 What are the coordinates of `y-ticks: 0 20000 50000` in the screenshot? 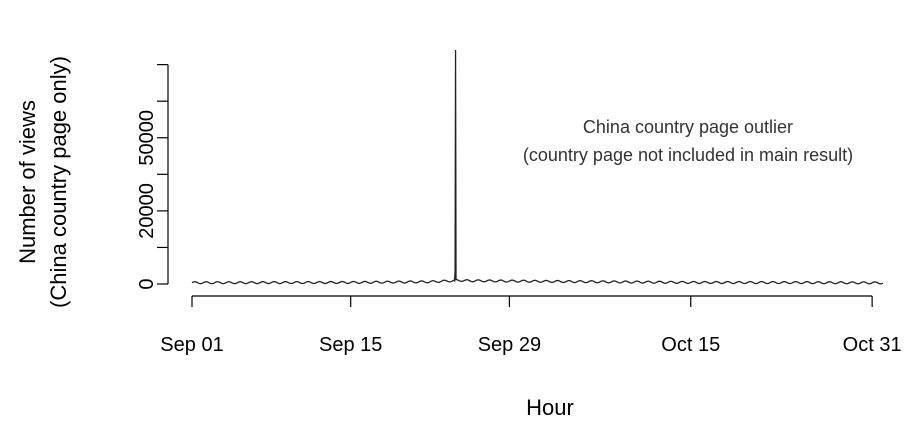 It's located at (152, 177).